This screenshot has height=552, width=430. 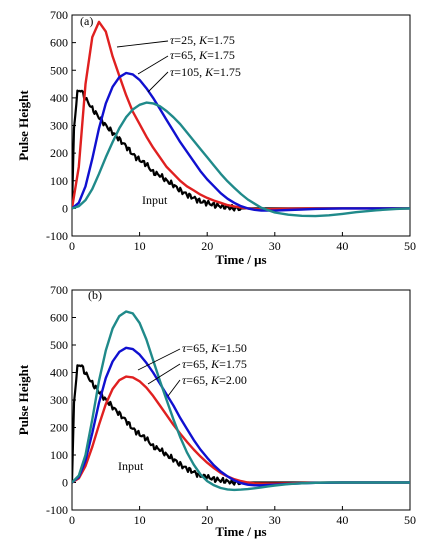 What do you see at coordinates (95, 295) in the screenshot?
I see `panel-label: (b)` at bounding box center [95, 295].